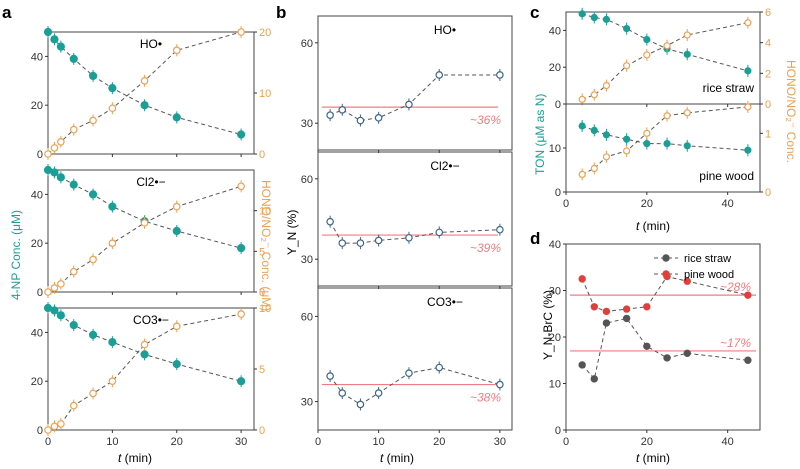 Image resolution: width=800 pixels, height=469 pixels. What do you see at coordinates (654, 458) in the screenshot?
I see `d-xlabel-unit: (min)` at bounding box center [654, 458].